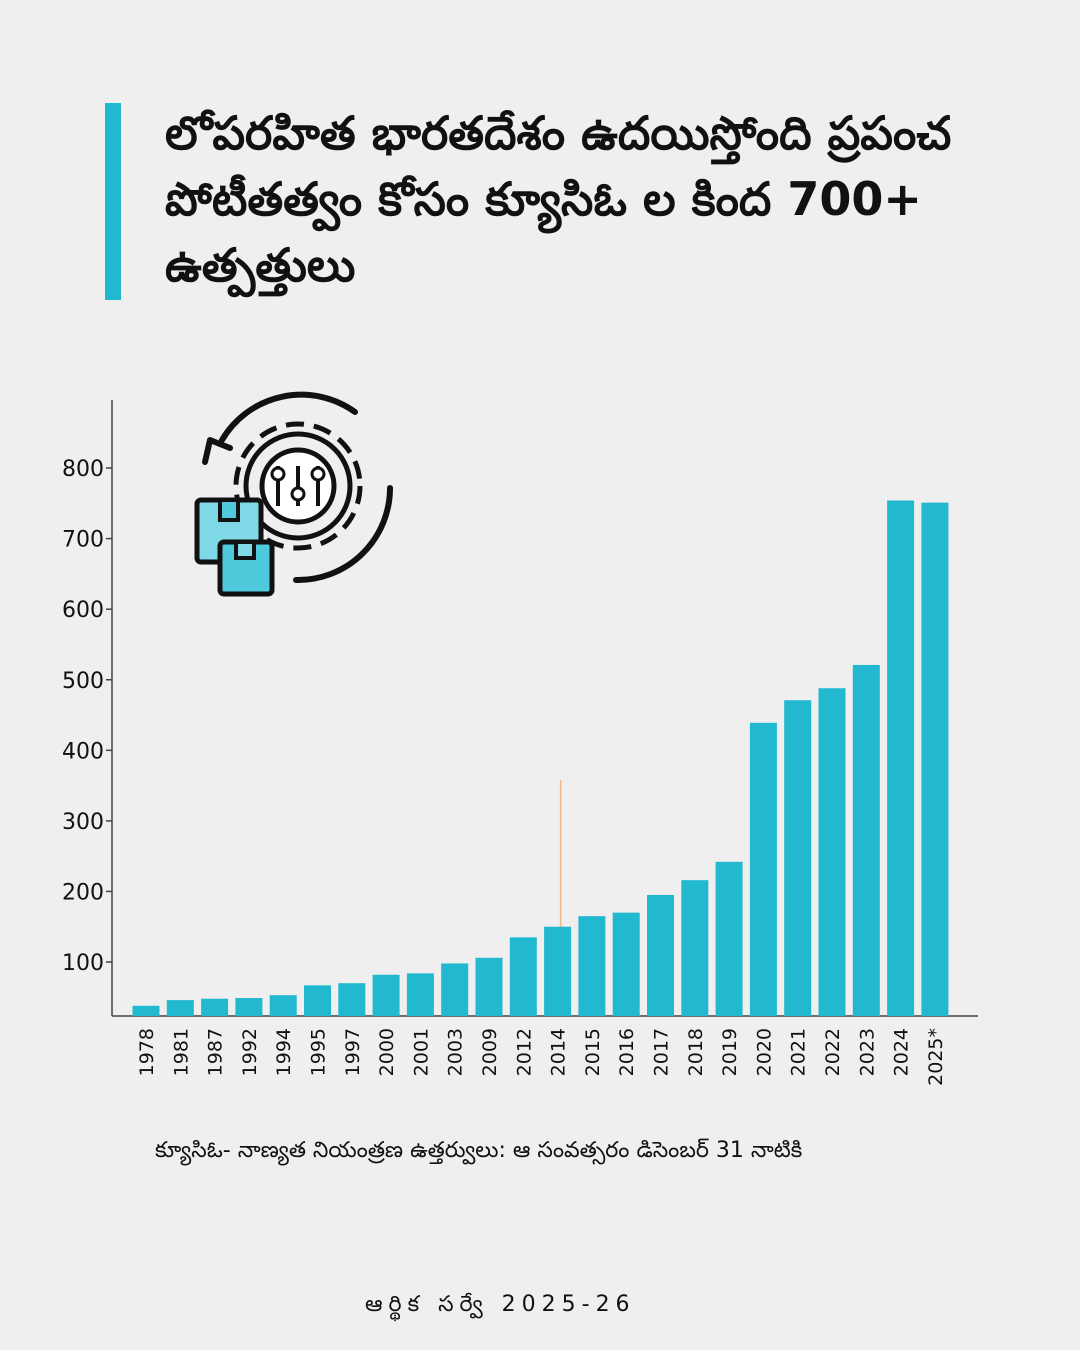 The width and height of the screenshot is (1080, 1350). I want to click on x-tick-label: 1992, so click(250, 1052).